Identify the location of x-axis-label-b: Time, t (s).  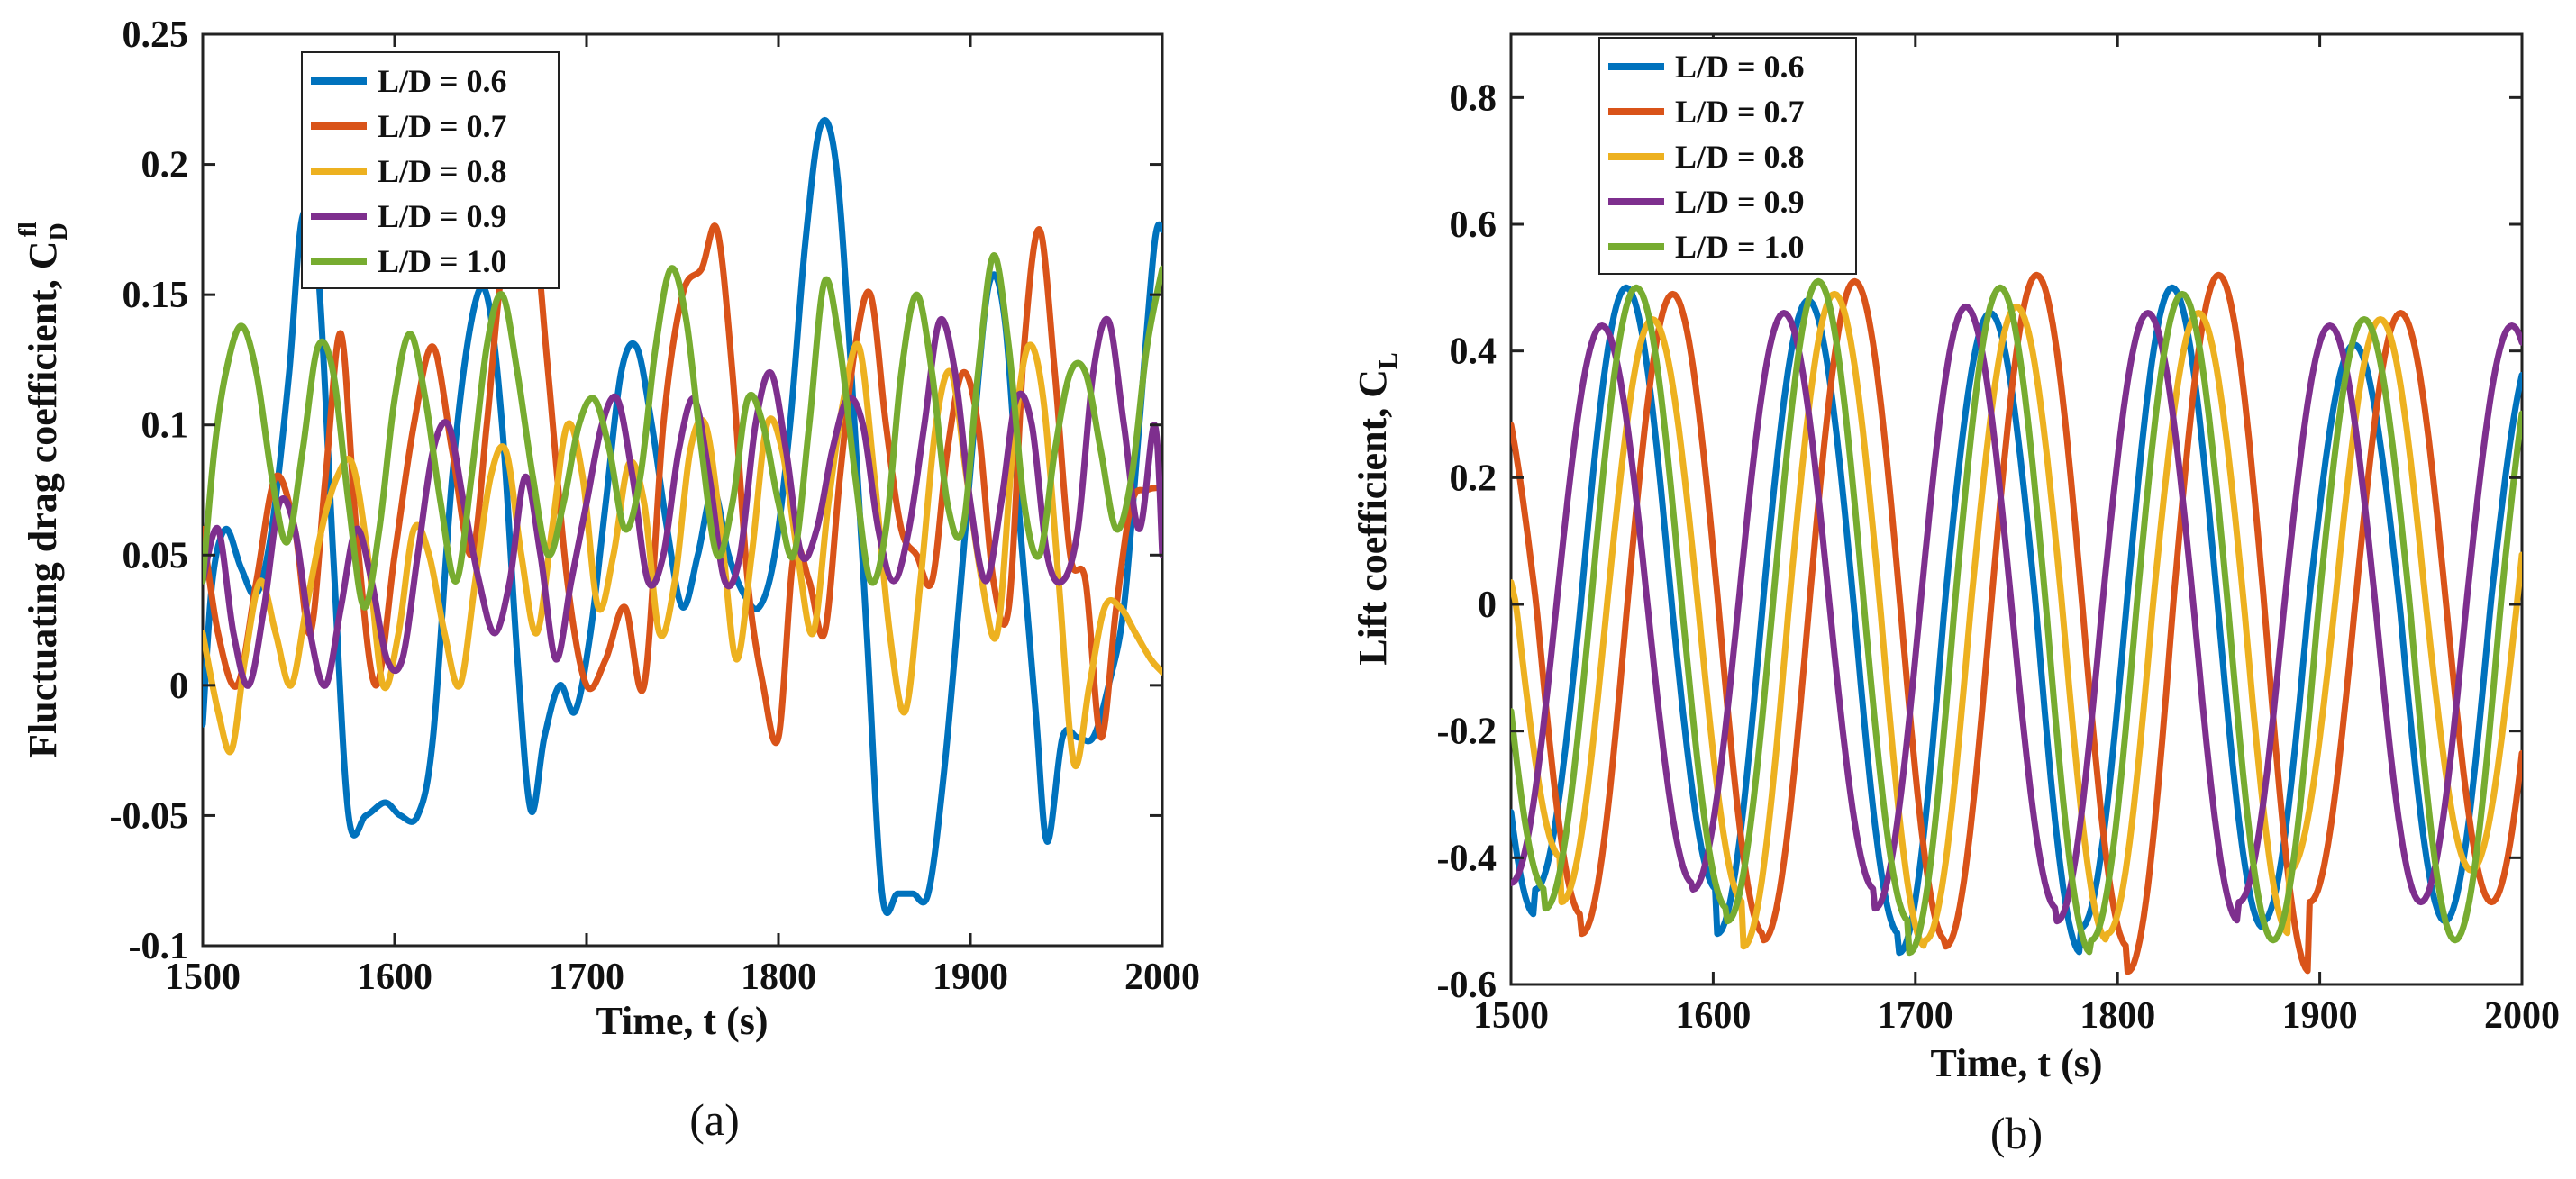
(2016, 1063).